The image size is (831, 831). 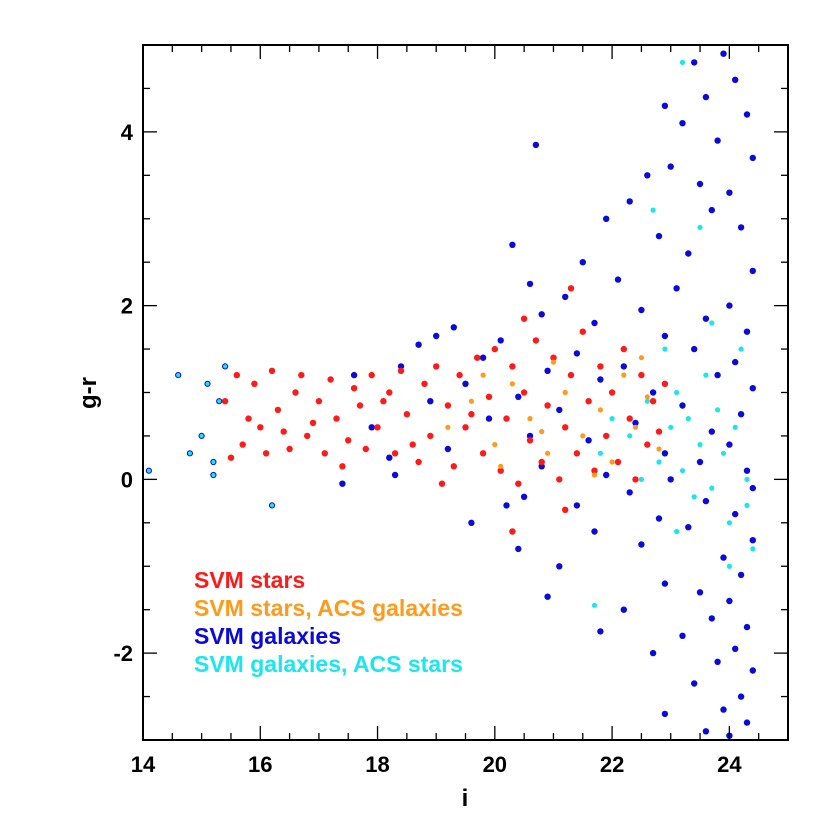 What do you see at coordinates (143, 764) in the screenshot?
I see `x-tick-label-14: 14` at bounding box center [143, 764].